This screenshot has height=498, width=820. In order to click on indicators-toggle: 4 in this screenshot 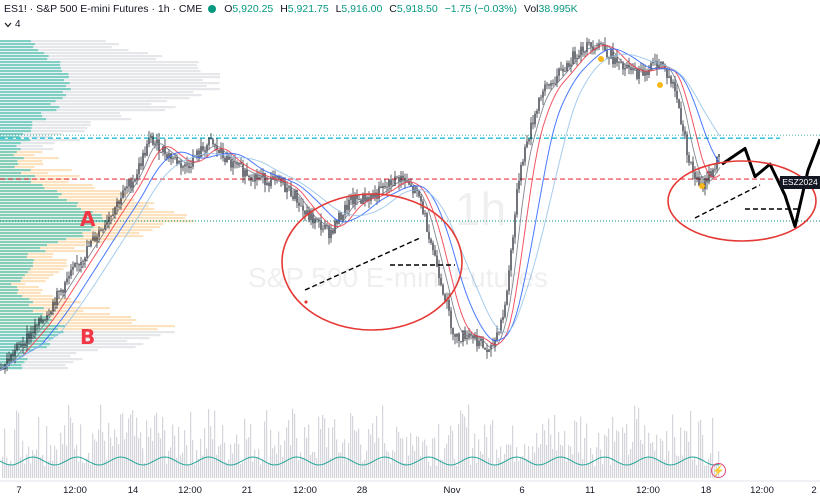, I will do `click(12, 24)`.